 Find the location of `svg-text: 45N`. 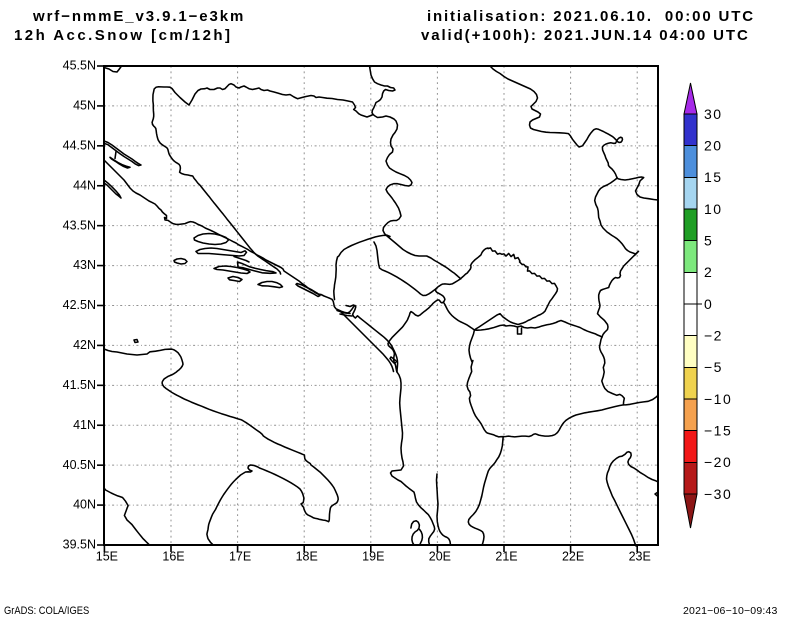

svg-text: 45N is located at coordinates (84, 106).